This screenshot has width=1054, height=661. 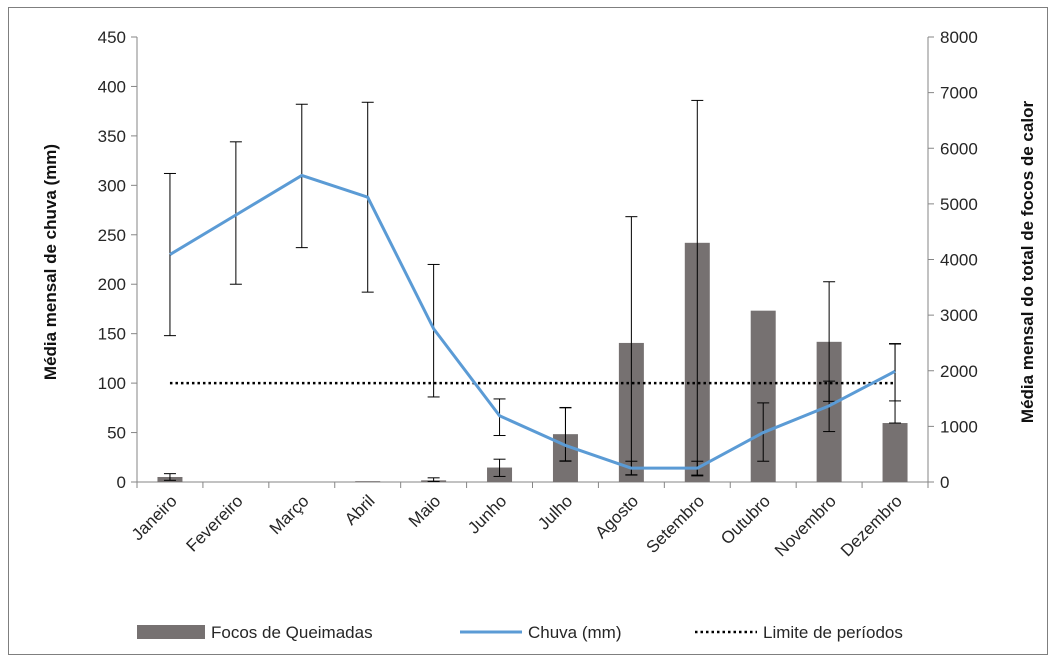 I want to click on y-axis-left-title: Média mensal de chuva (mm), so click(x=50, y=262).